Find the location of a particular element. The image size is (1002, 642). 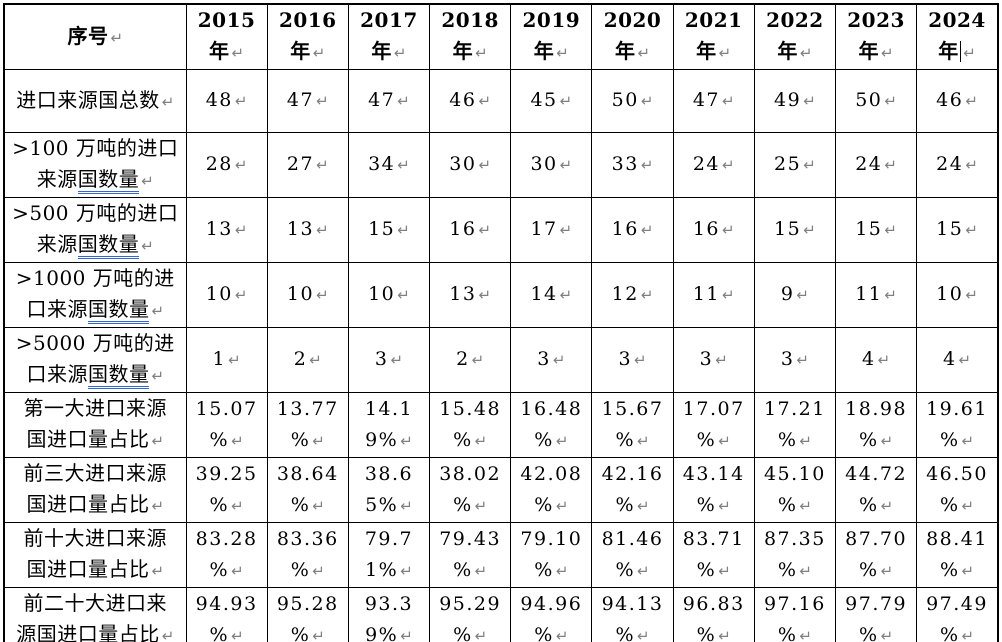

value-cell: 96.83% ↵ is located at coordinates (713, 614).